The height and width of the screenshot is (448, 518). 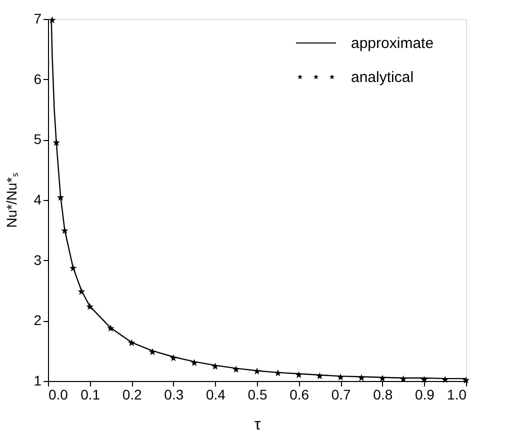 I want to click on x-tick-label: 1.0, so click(x=457, y=394).